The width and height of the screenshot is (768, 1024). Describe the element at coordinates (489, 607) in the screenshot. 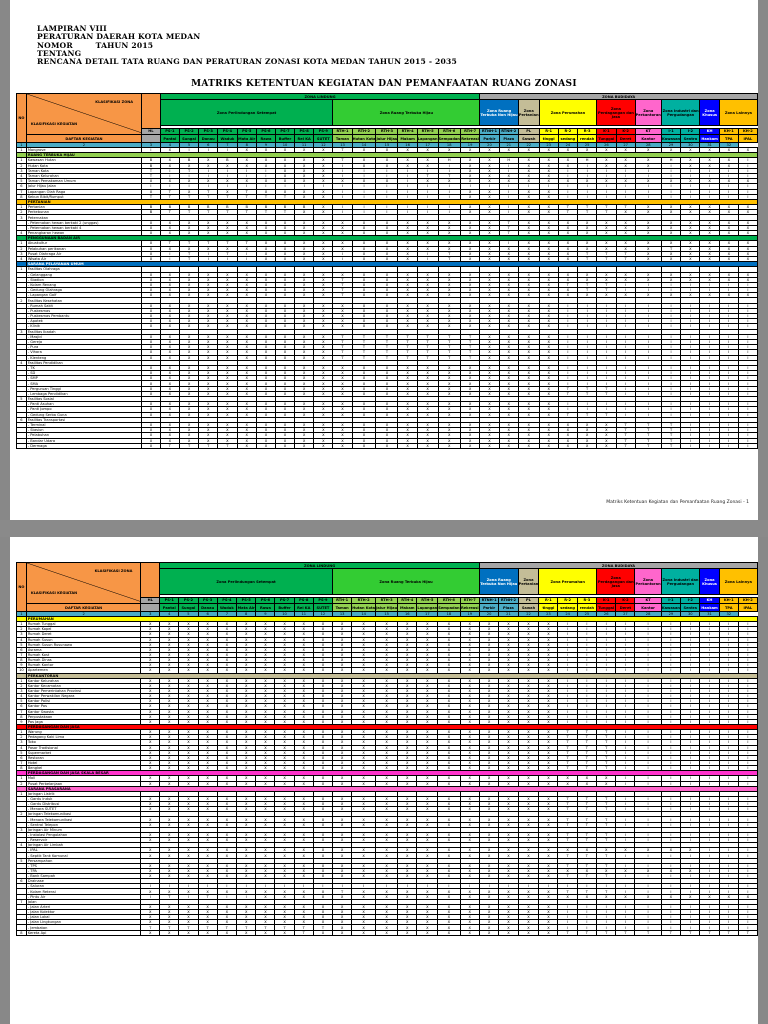

I see `zone-subname: Parkir` at that location.